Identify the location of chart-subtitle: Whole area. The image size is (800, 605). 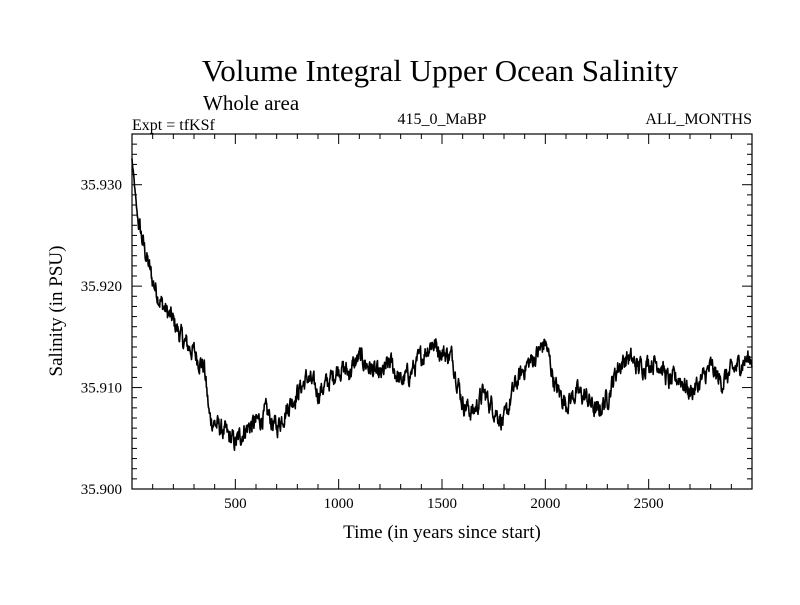
(251, 103).